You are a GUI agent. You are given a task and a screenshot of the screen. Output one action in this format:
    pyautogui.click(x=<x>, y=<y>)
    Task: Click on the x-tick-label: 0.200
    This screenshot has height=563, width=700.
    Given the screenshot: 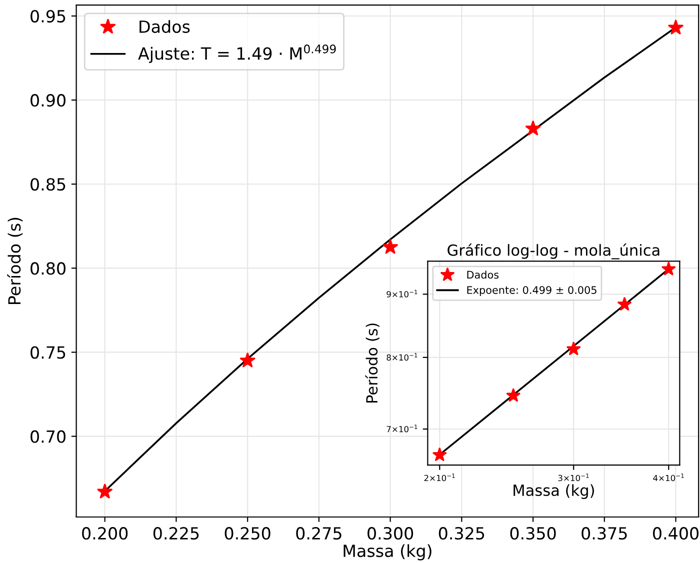 What is the action you would take?
    pyautogui.click(x=105, y=533)
    